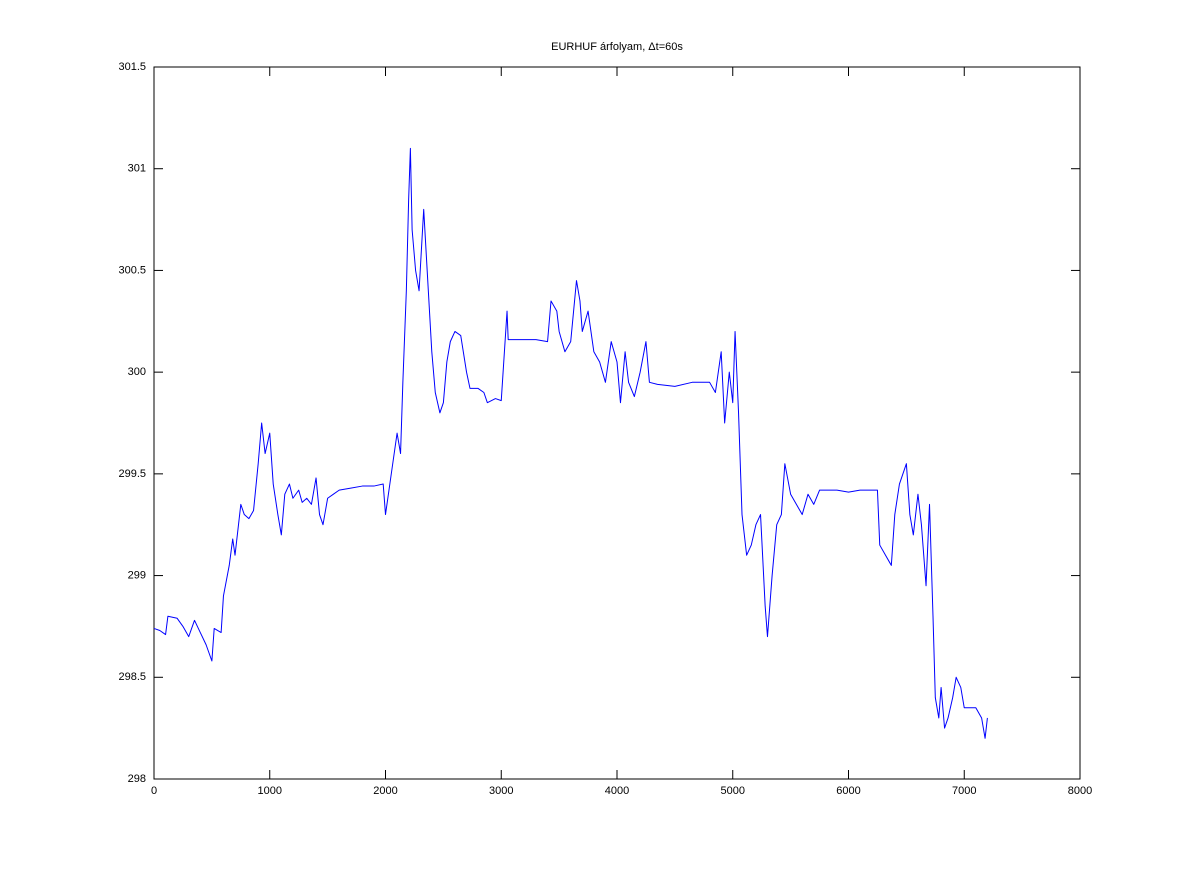  I want to click on x-tick-label: 5000, so click(733, 791).